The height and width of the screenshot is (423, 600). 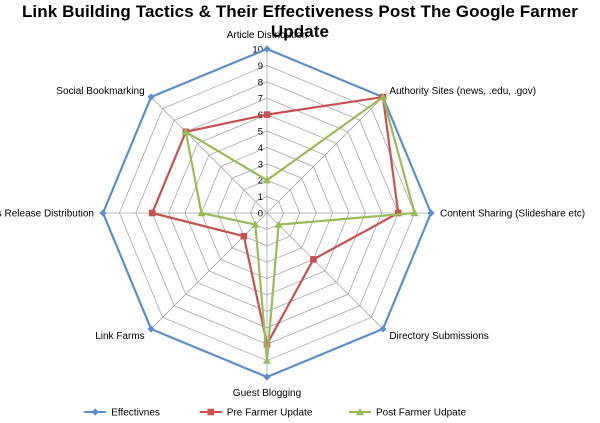 What do you see at coordinates (260, 132) in the screenshot?
I see `tick-label: 5` at bounding box center [260, 132].